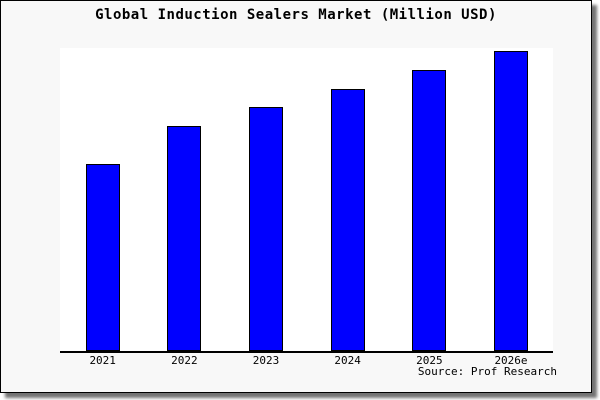 The image size is (600, 400). What do you see at coordinates (102, 360) in the screenshot?
I see `x-tick-label-2021: 2021` at bounding box center [102, 360].